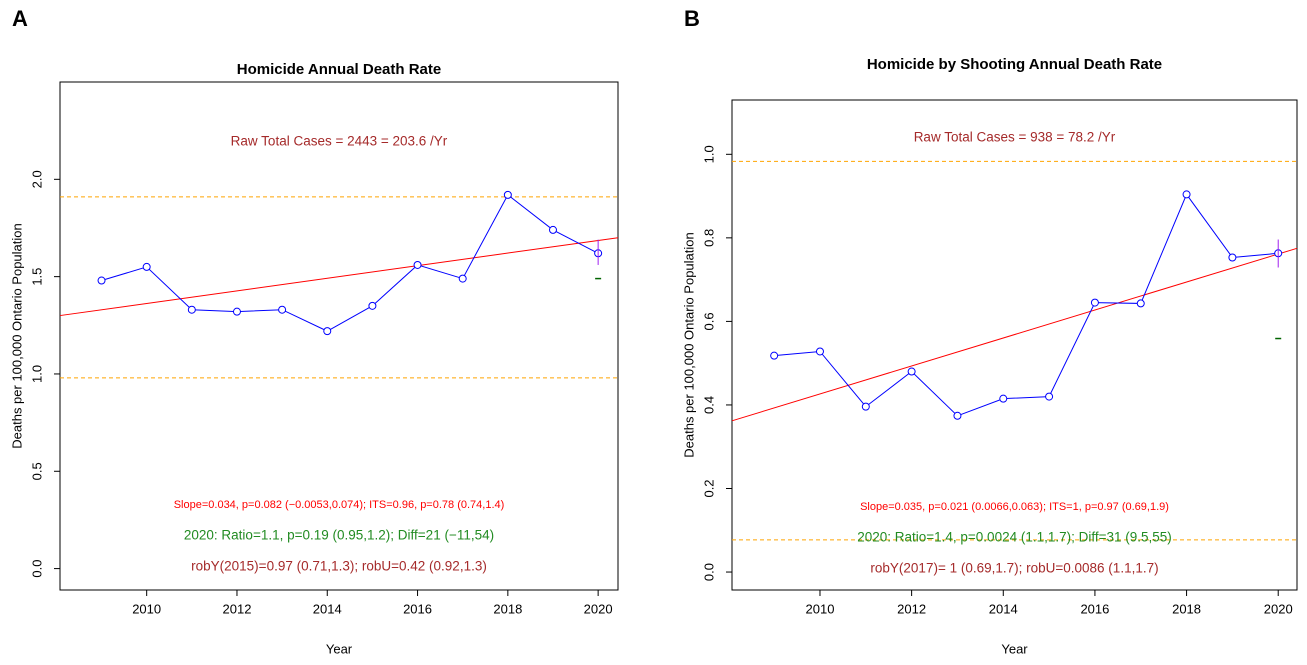  Describe the element at coordinates (708, 321) in the screenshot. I see `y-tick-label: 0.6` at that location.